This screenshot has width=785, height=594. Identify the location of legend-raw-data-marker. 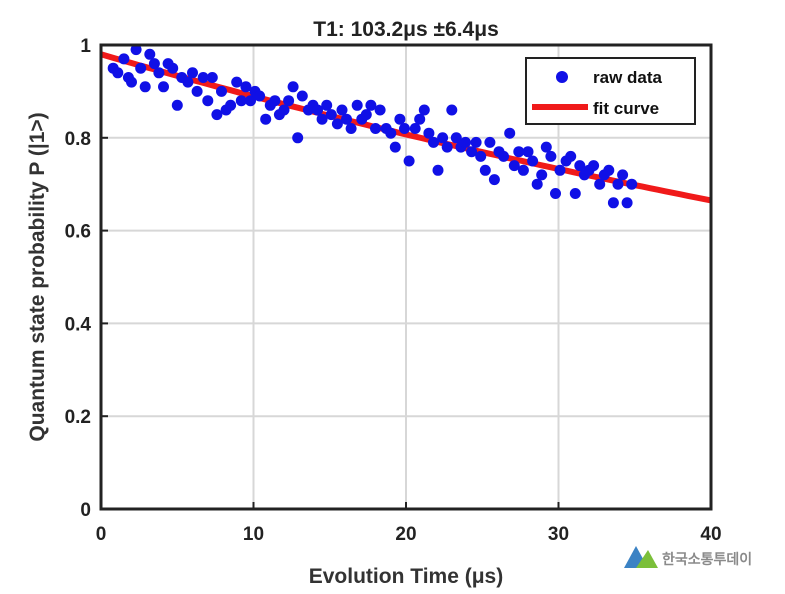
(562, 77).